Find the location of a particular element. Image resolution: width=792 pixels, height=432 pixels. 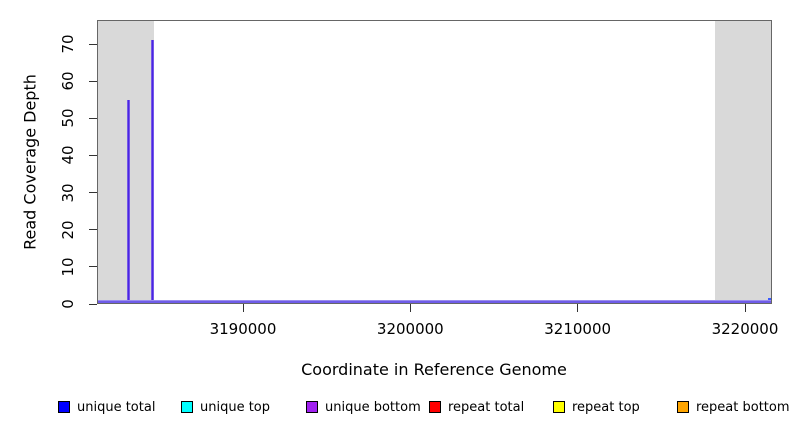

legend-item: unique bottom is located at coordinates (363, 407).